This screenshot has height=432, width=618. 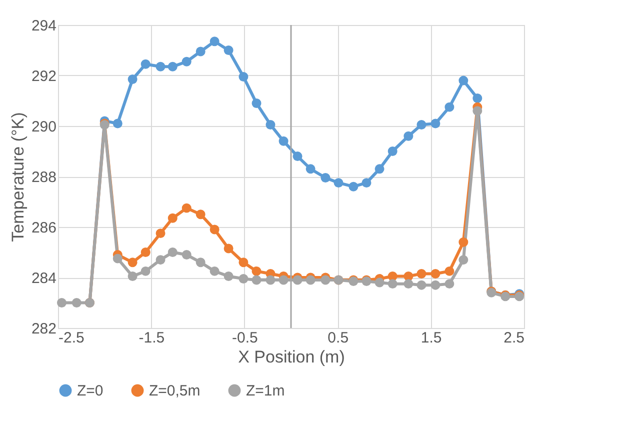 What do you see at coordinates (151, 338) in the screenshot?
I see `x-tick-label: -1.5` at bounding box center [151, 338].